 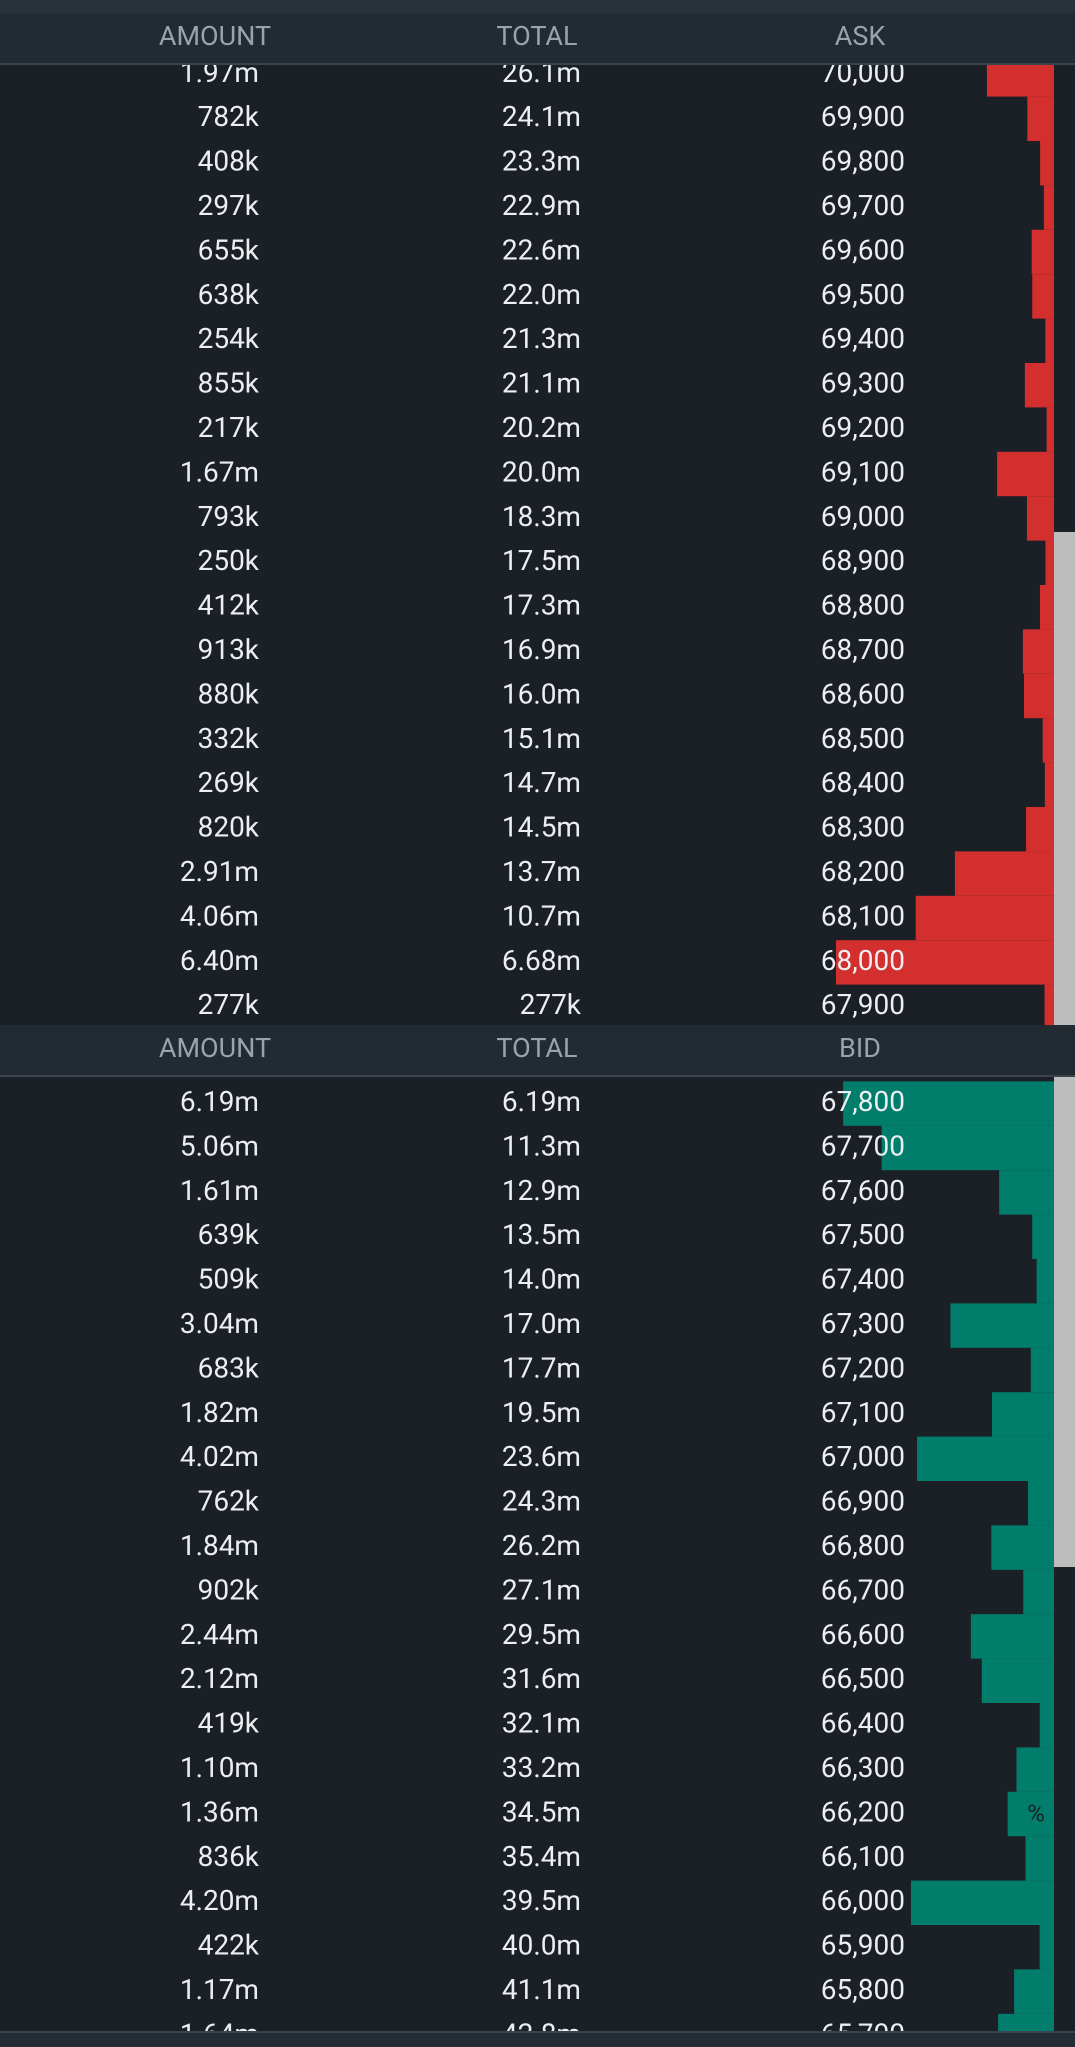 I want to click on price: 68,400, so click(x=863, y=782).